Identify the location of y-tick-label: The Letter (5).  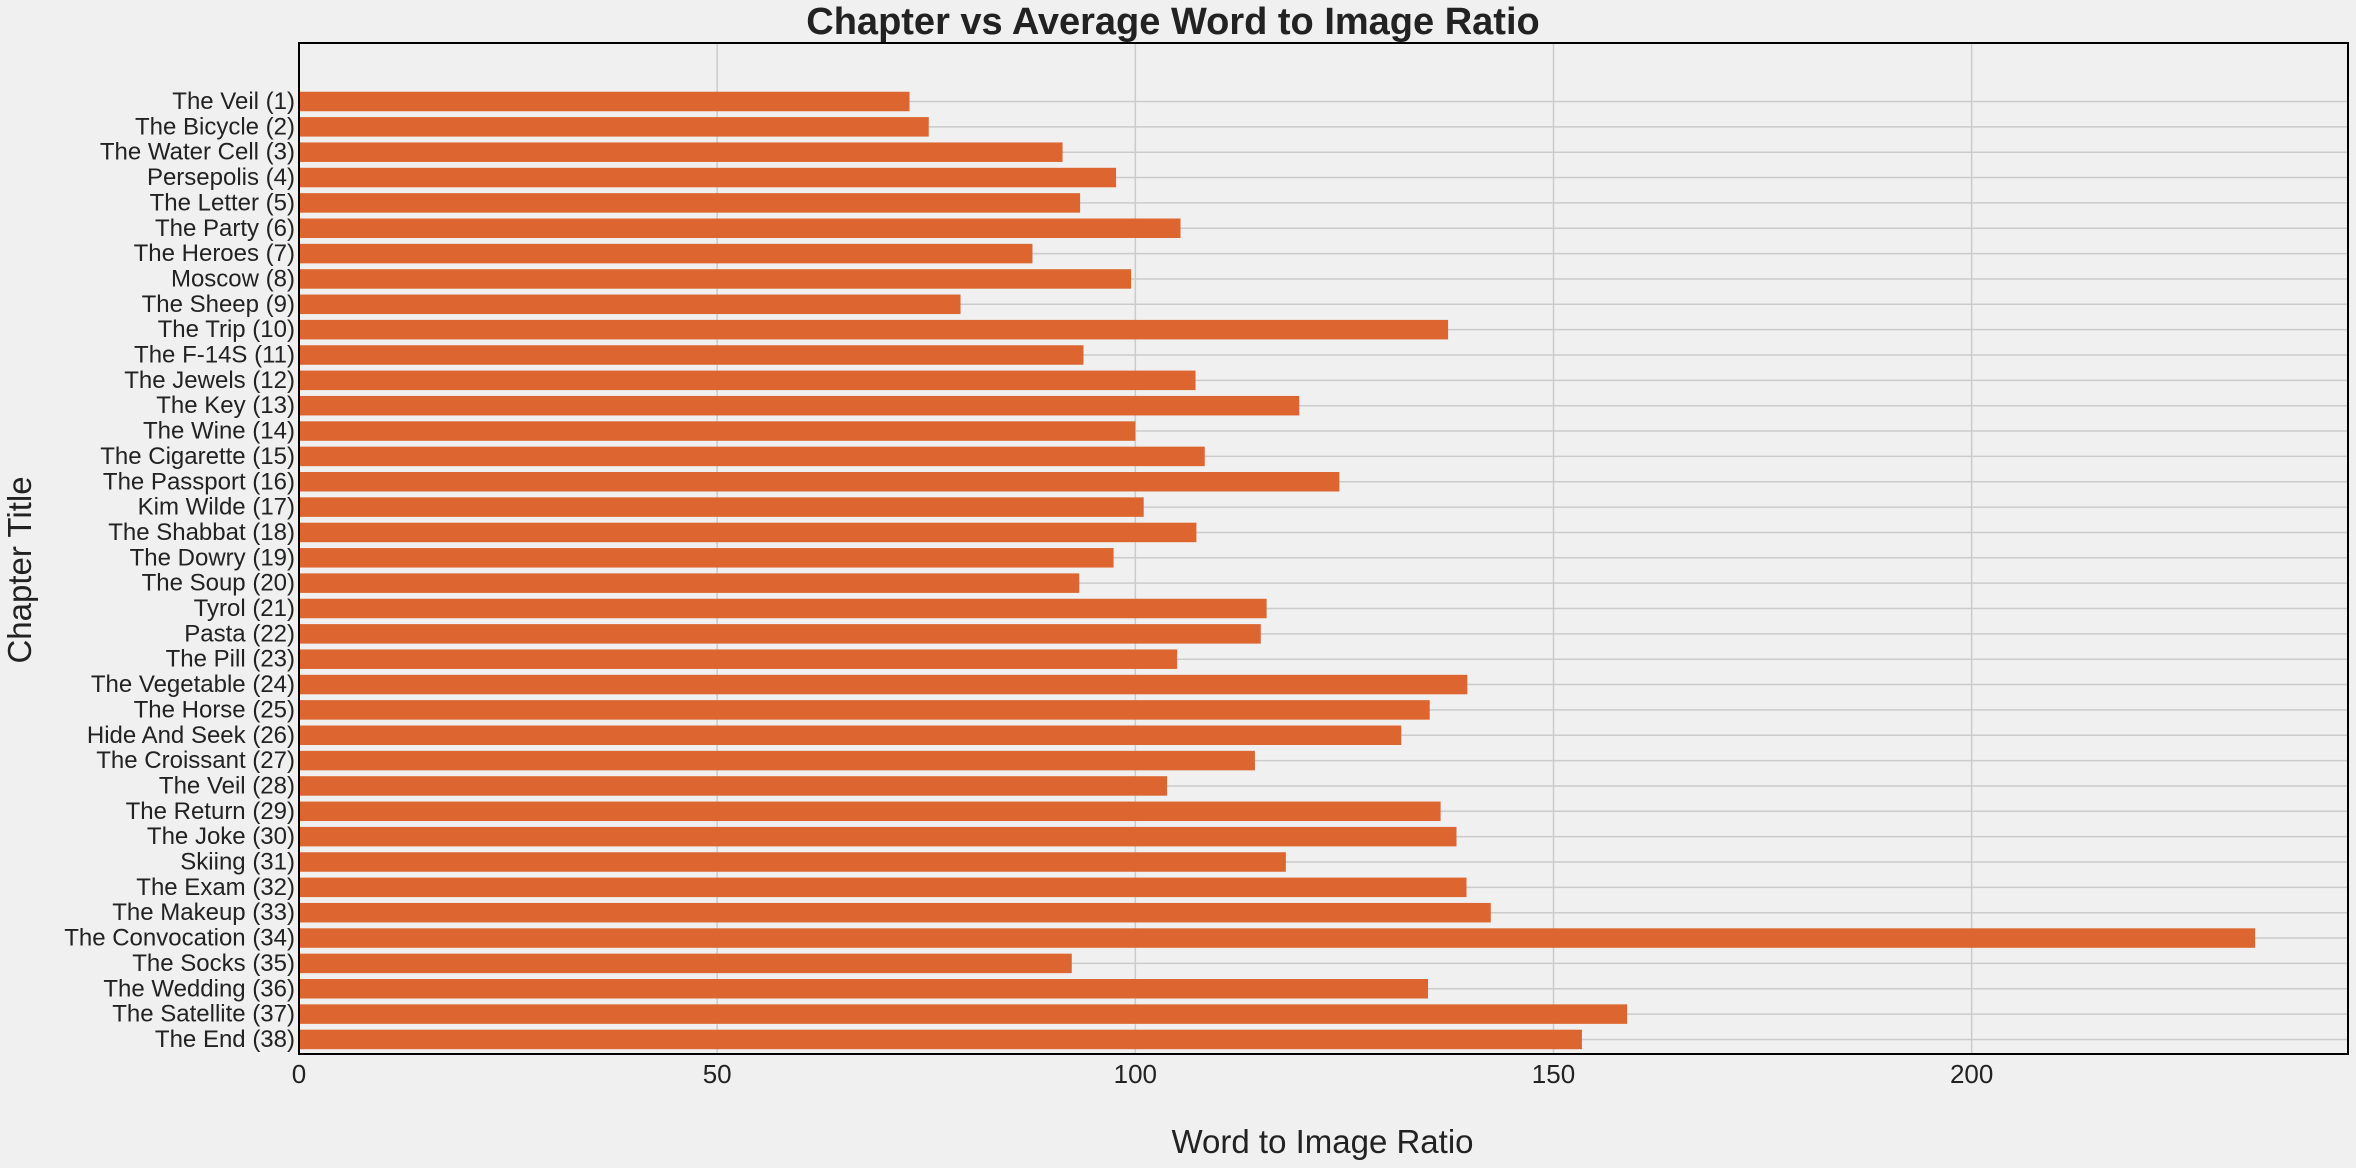
(222, 202).